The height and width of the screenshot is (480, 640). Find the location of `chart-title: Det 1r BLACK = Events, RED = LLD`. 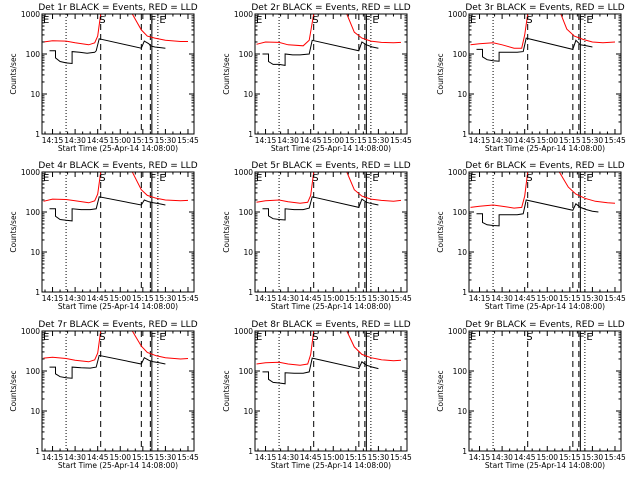

chart-title: Det 1r BLACK = Events, RED = LLD is located at coordinates (117, 8).